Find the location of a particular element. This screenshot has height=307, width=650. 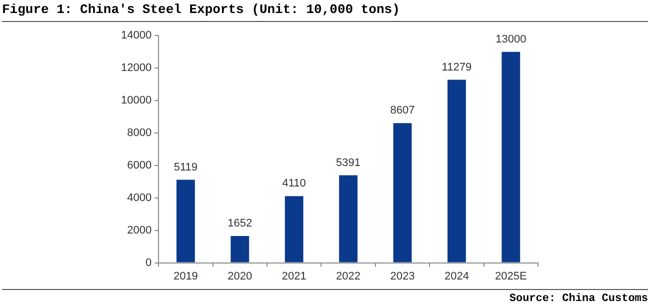

x-tick-label: 2019 is located at coordinates (185, 276).